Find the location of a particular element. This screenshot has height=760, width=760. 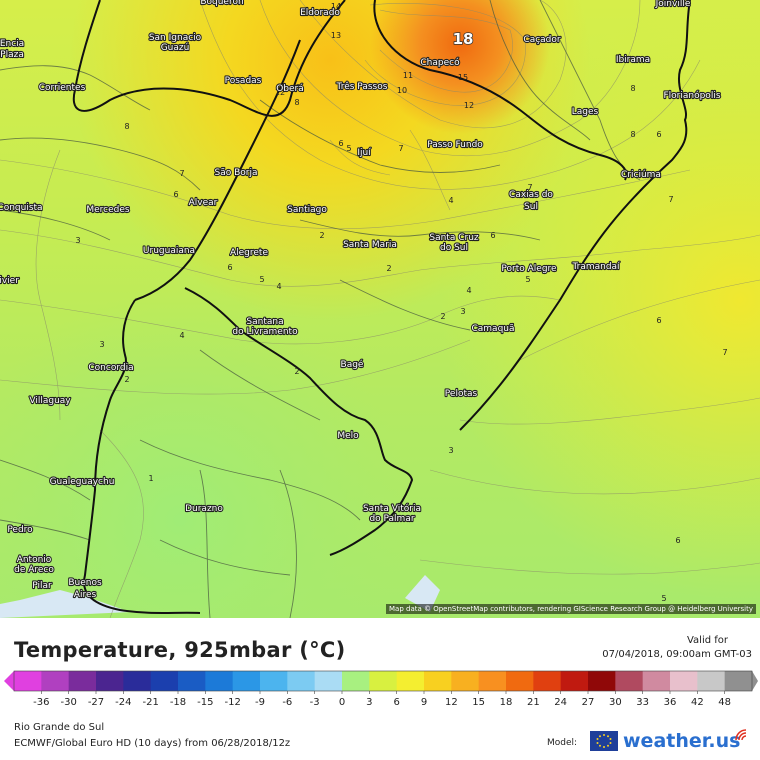

border-uruguay-river is located at coordinates (217, 170).